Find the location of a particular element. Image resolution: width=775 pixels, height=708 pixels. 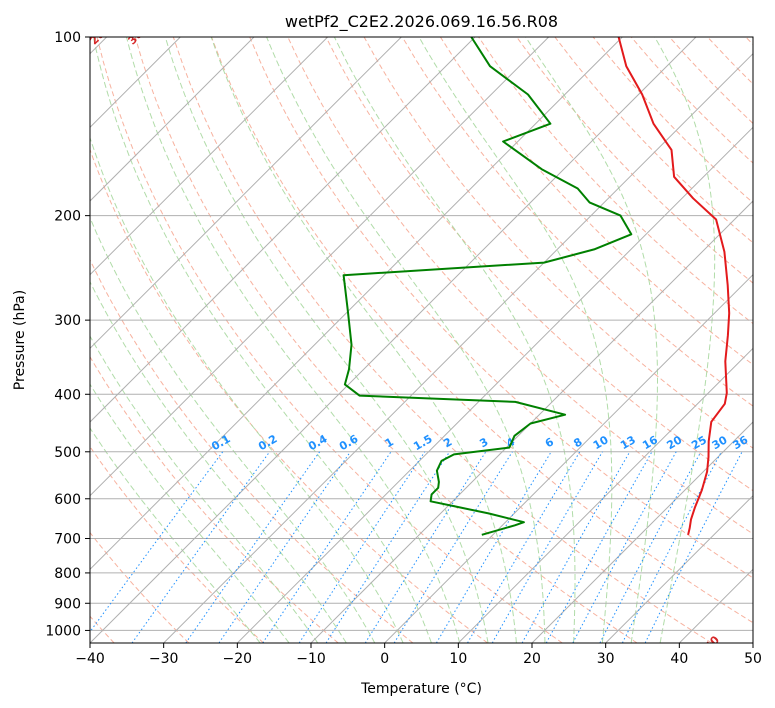

mixing-ratio-label: 10 is located at coordinates (601, 442).